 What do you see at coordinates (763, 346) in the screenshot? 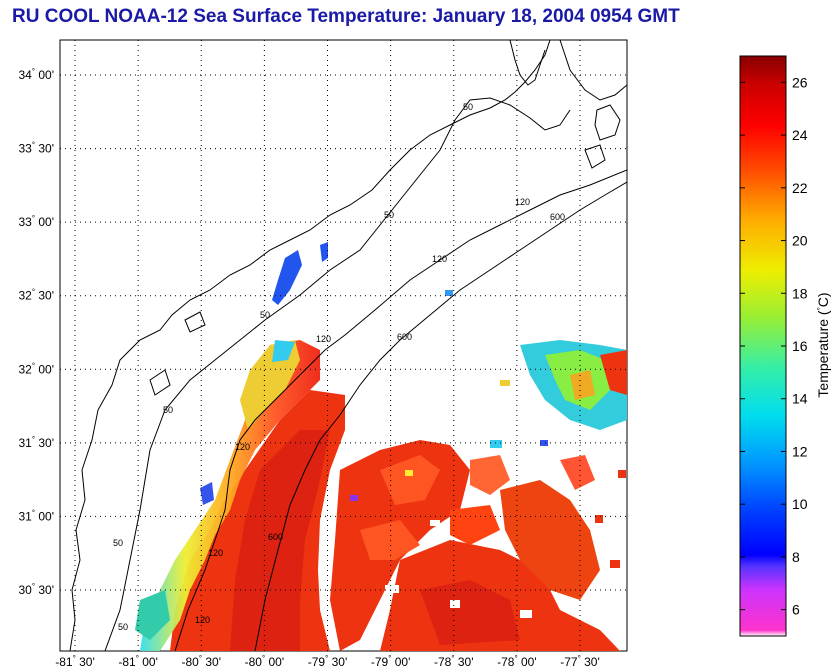
I see `colorbar` at bounding box center [763, 346].